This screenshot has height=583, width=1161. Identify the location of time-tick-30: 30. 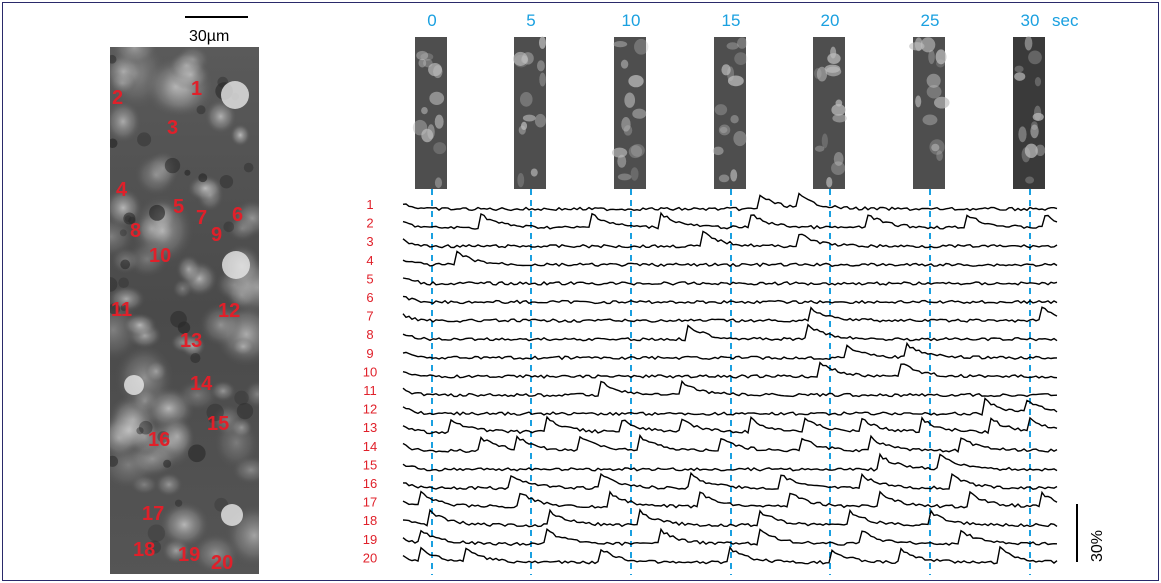
(1030, 20).